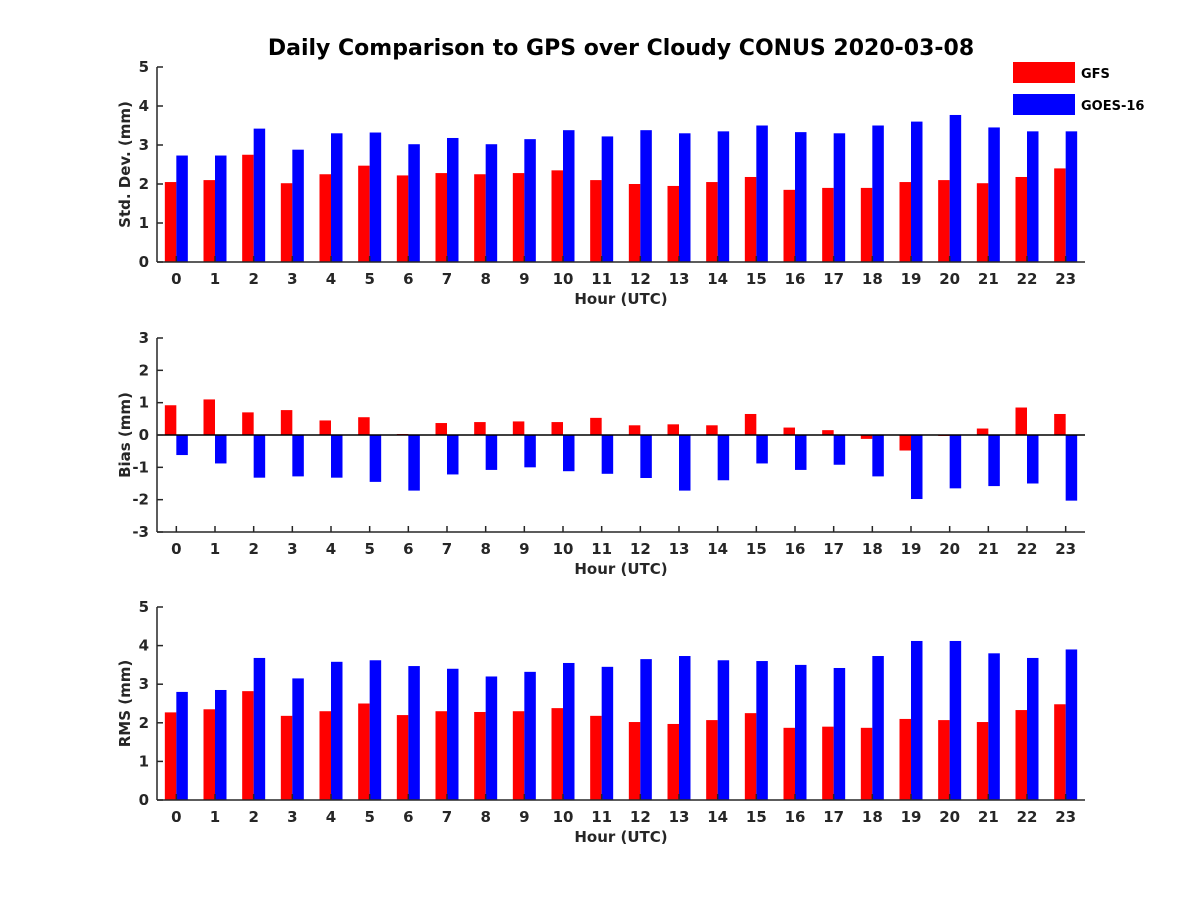 The height and width of the screenshot is (900, 1200). I want to click on x-tick-label-std: 19, so click(911, 279).